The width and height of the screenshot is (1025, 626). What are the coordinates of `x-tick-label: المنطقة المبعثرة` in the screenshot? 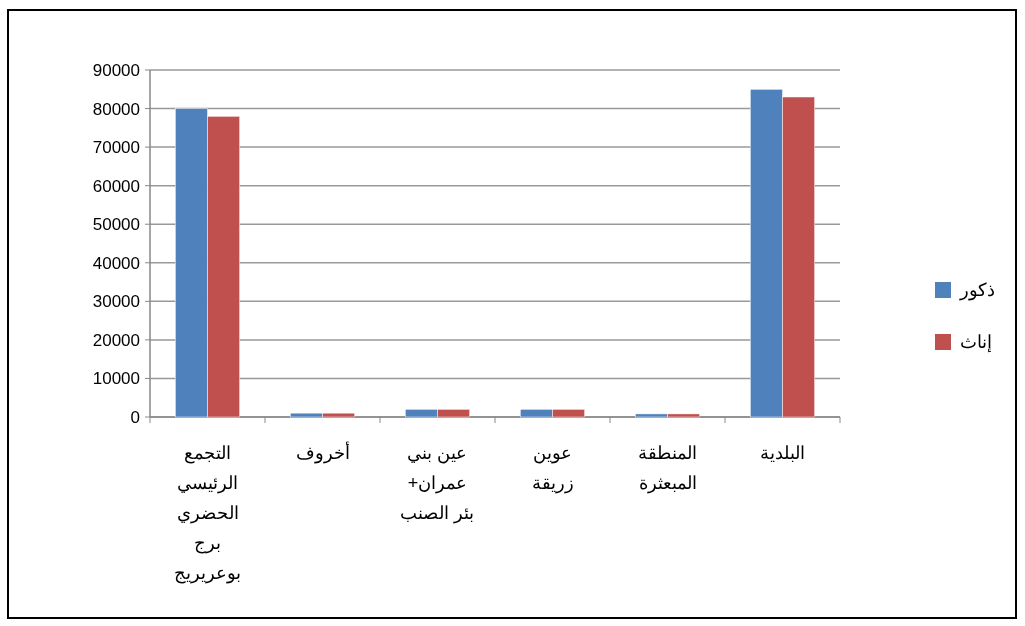 It's located at (667, 468).